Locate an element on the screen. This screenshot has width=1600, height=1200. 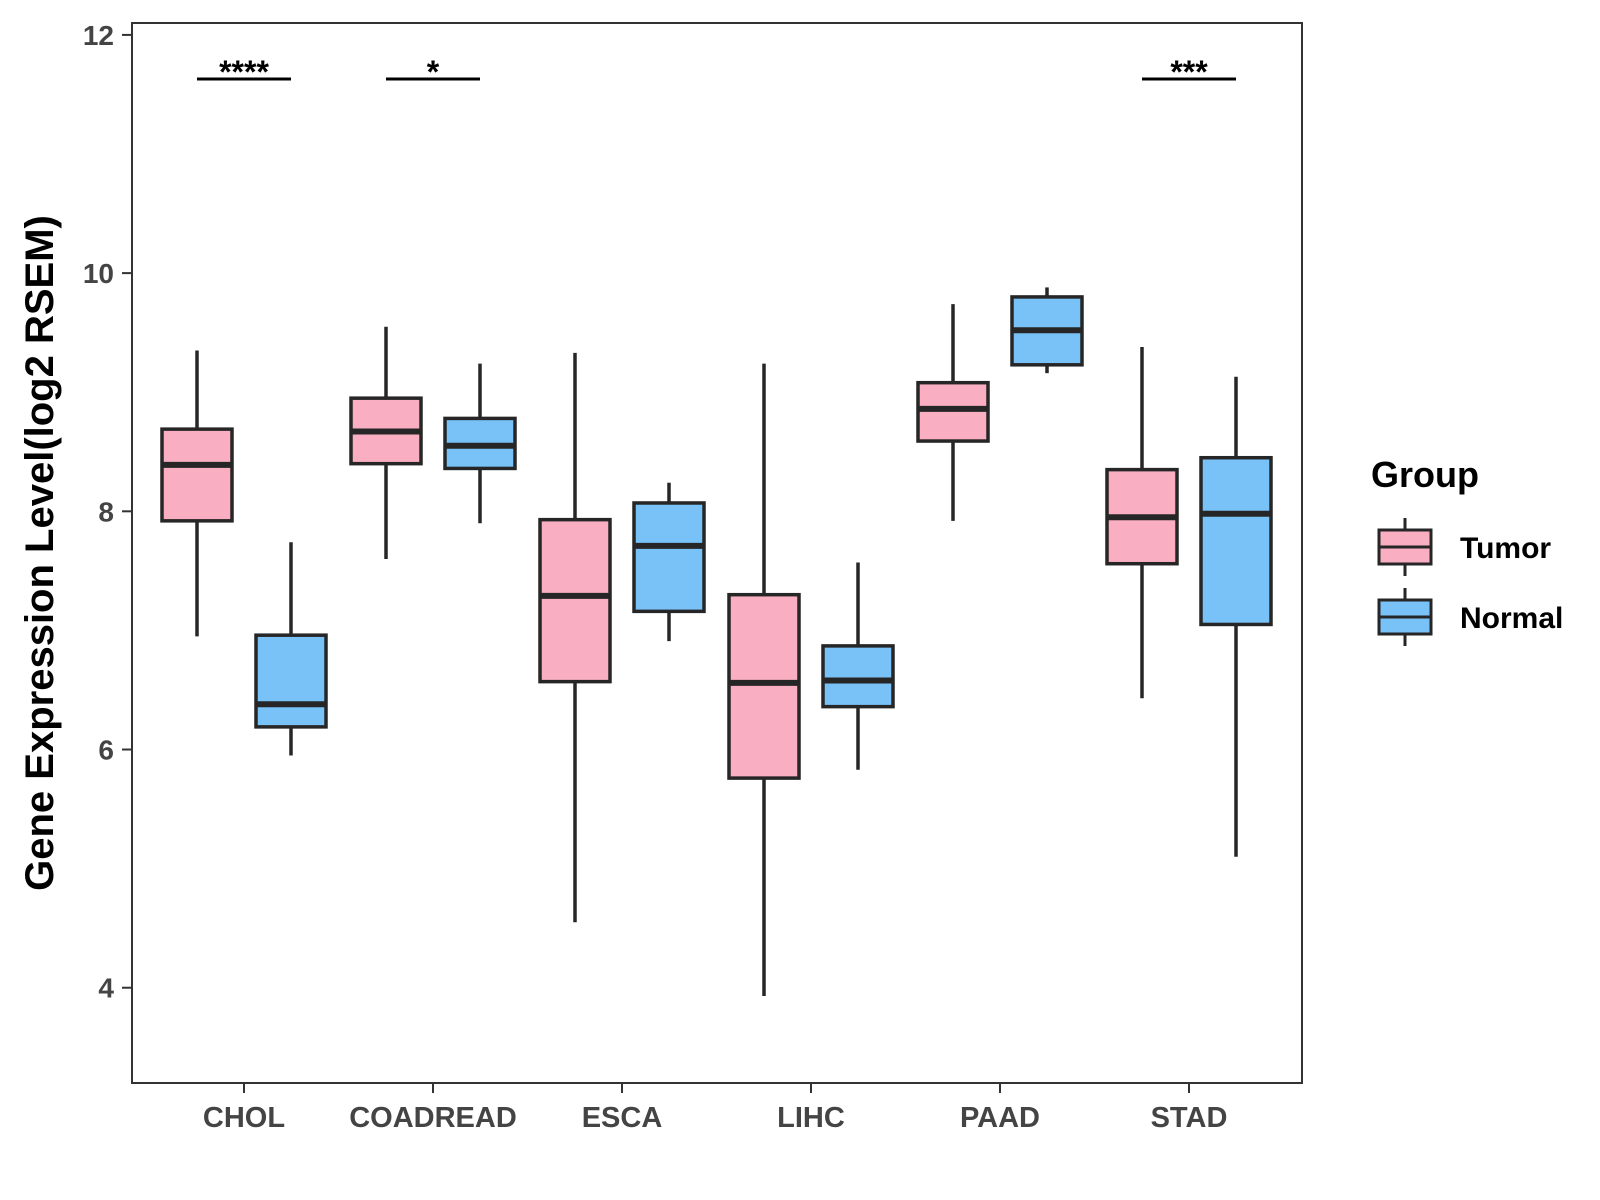
y-tick-label: 4 is located at coordinates (106, 988).